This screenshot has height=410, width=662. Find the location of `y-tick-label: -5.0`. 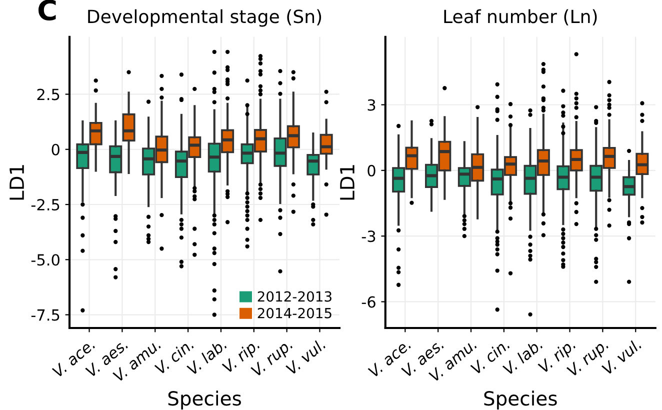

y-tick-label: -5.0 is located at coordinates (45, 260).